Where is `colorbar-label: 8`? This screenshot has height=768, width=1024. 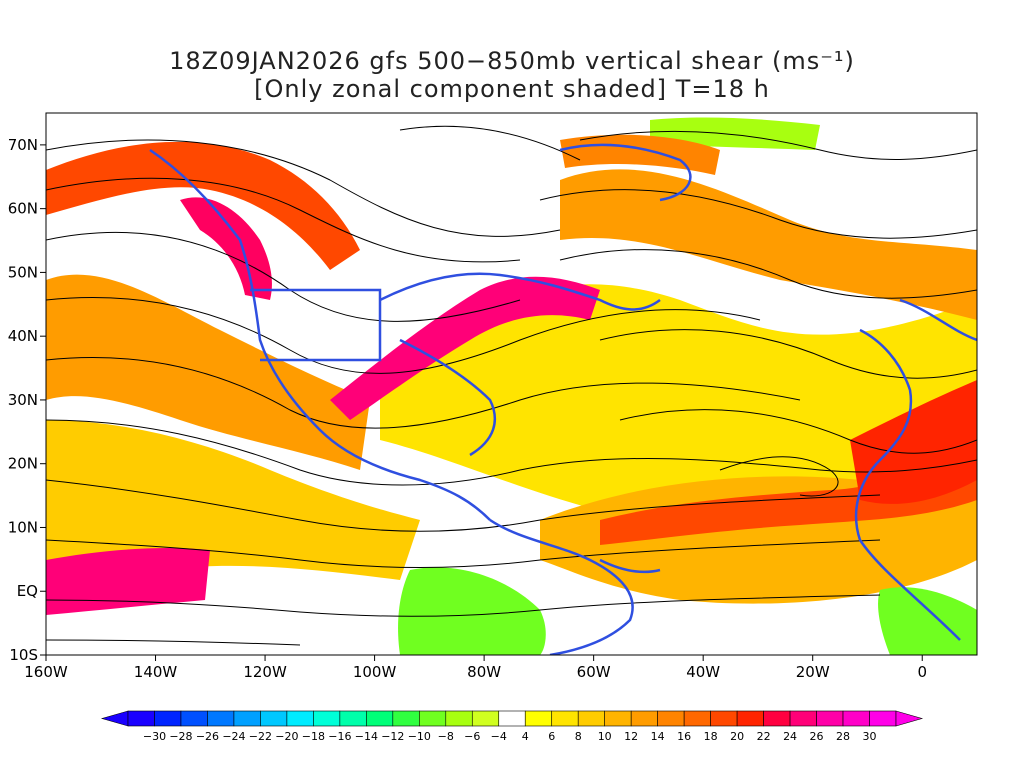
colorbar-label: 8 is located at coordinates (578, 736).